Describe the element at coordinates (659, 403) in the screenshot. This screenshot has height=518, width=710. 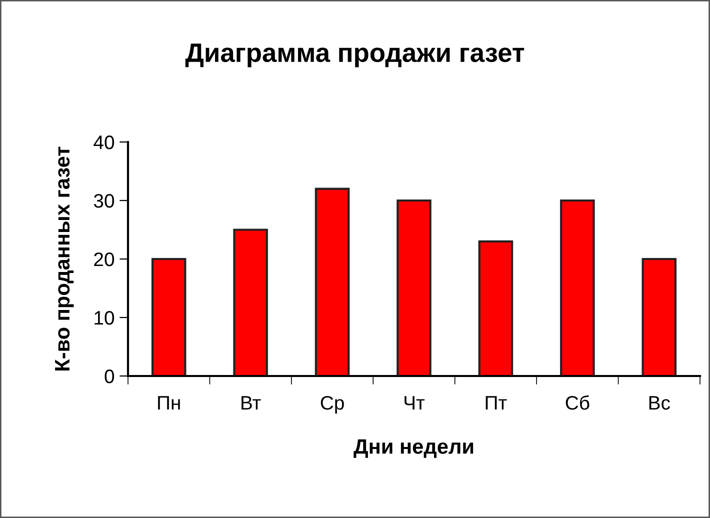
I see `x-tick-label: Вс` at that location.